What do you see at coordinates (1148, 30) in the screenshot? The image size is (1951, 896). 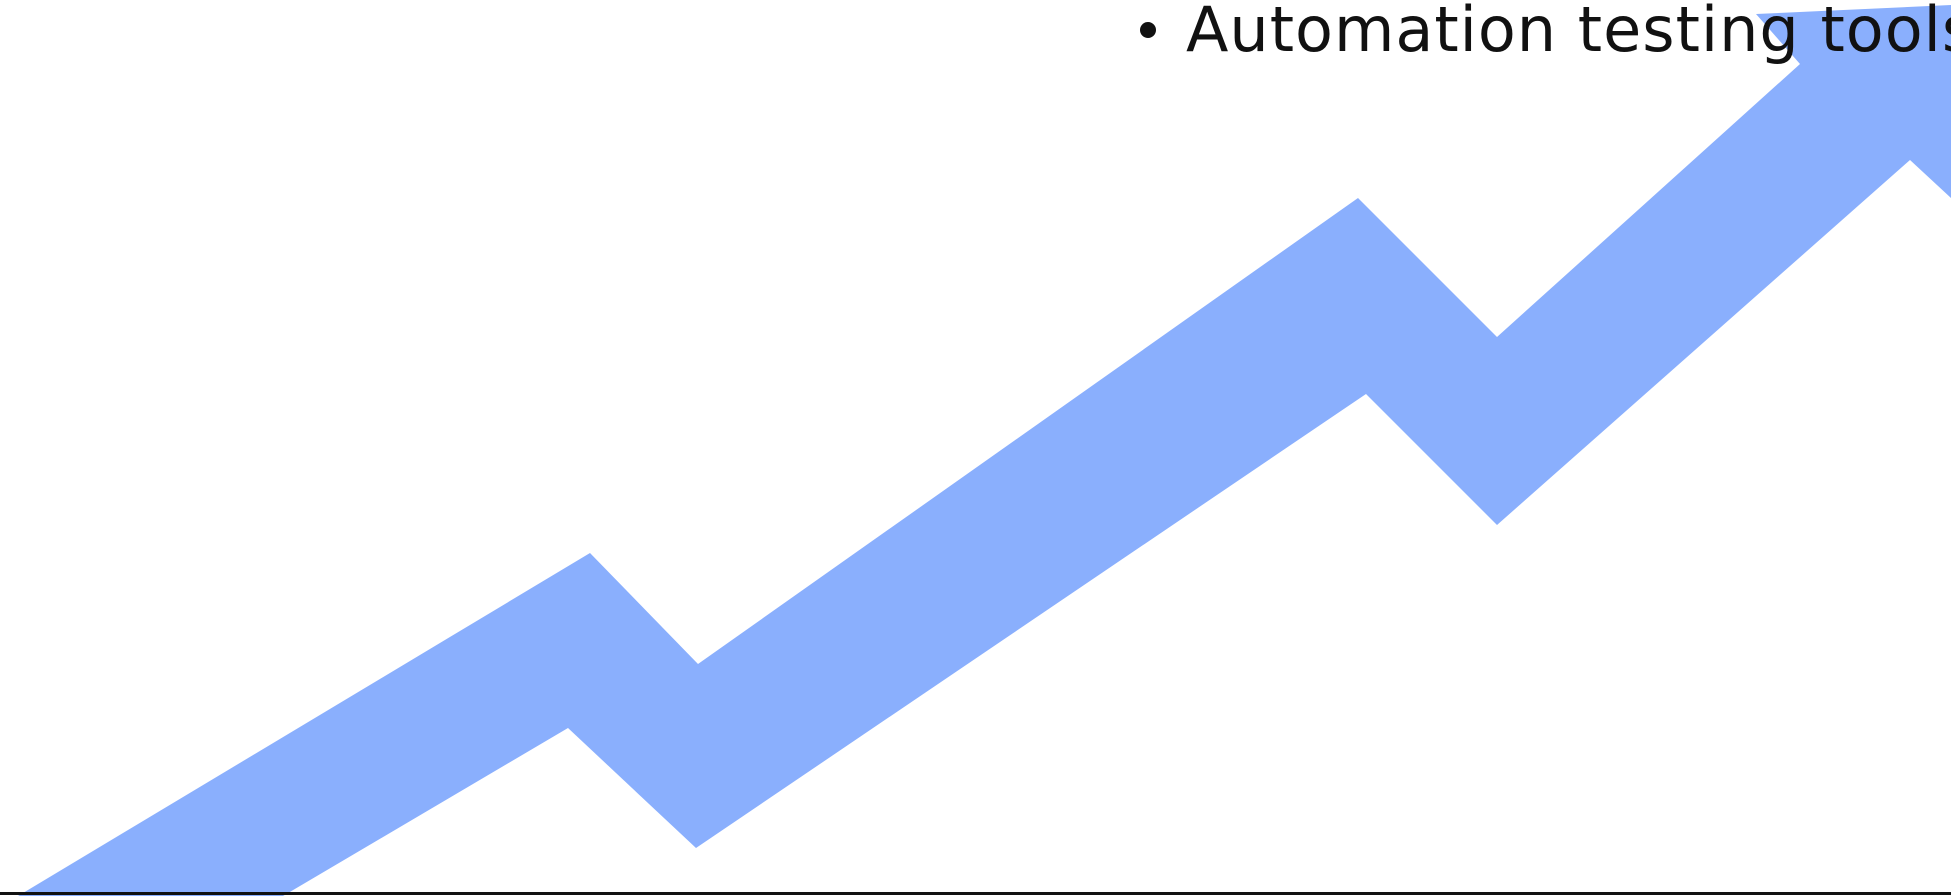 I see `bullet-dot-icon` at bounding box center [1148, 30].